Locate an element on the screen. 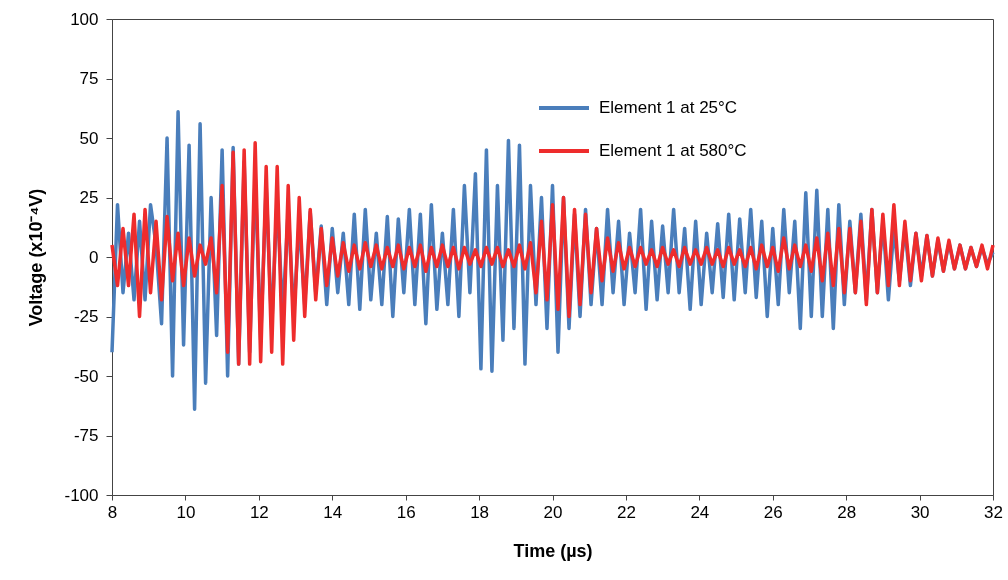 The height and width of the screenshot is (580, 1008). legend-label: Element 1 at 25°C is located at coordinates (668, 107).